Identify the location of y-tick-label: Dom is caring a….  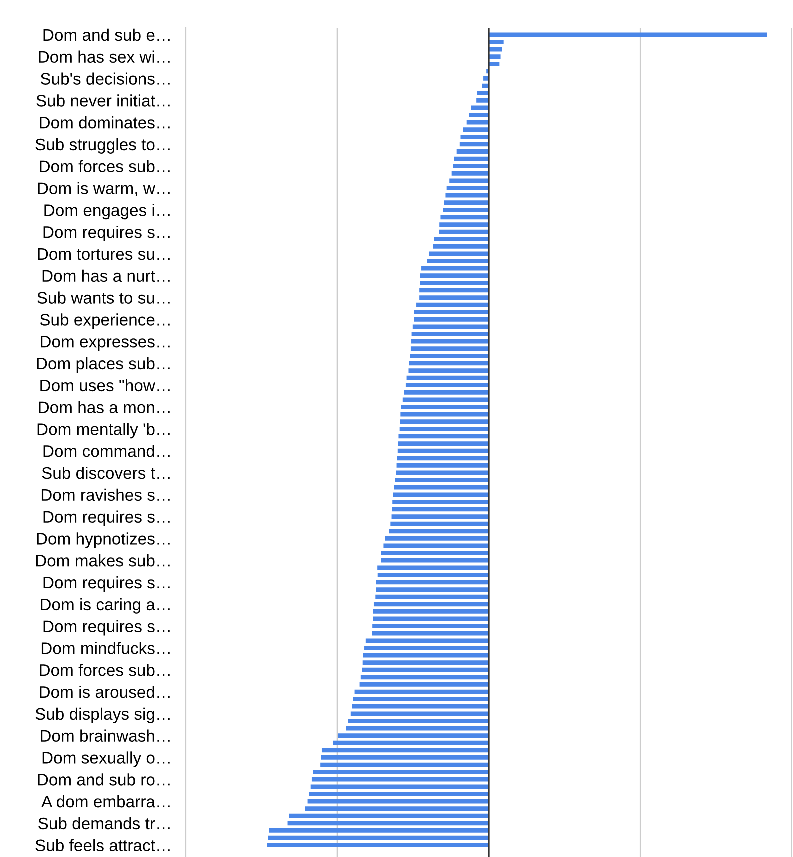
(105, 606).